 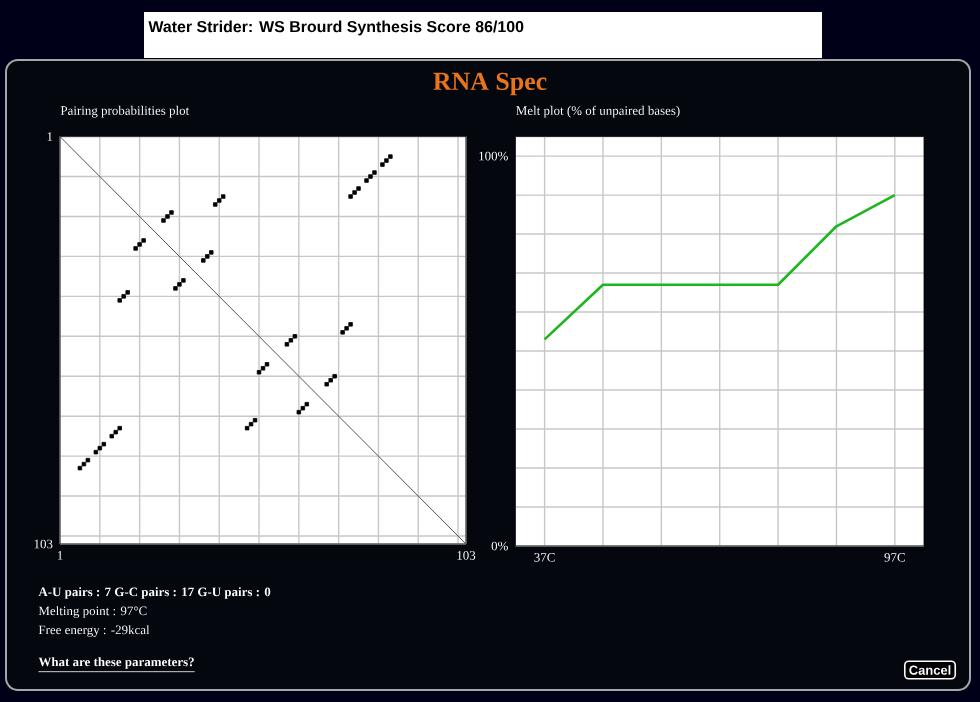 I want to click on text: RNA Spec, so click(x=490, y=84).